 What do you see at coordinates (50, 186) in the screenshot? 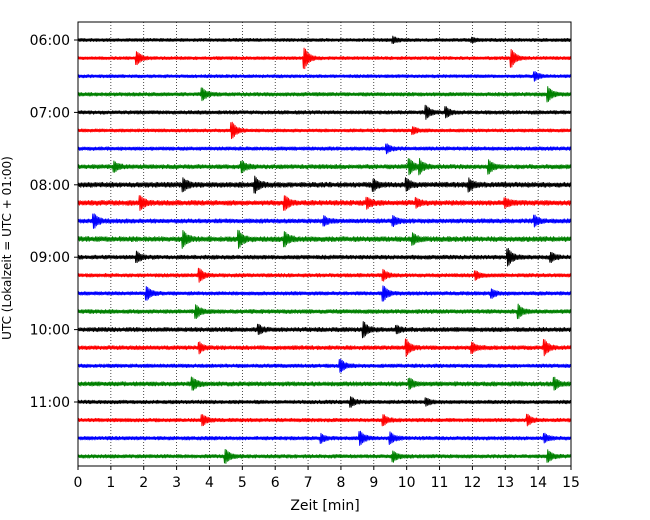
I see `y-tick-label: 08:00` at bounding box center [50, 186].